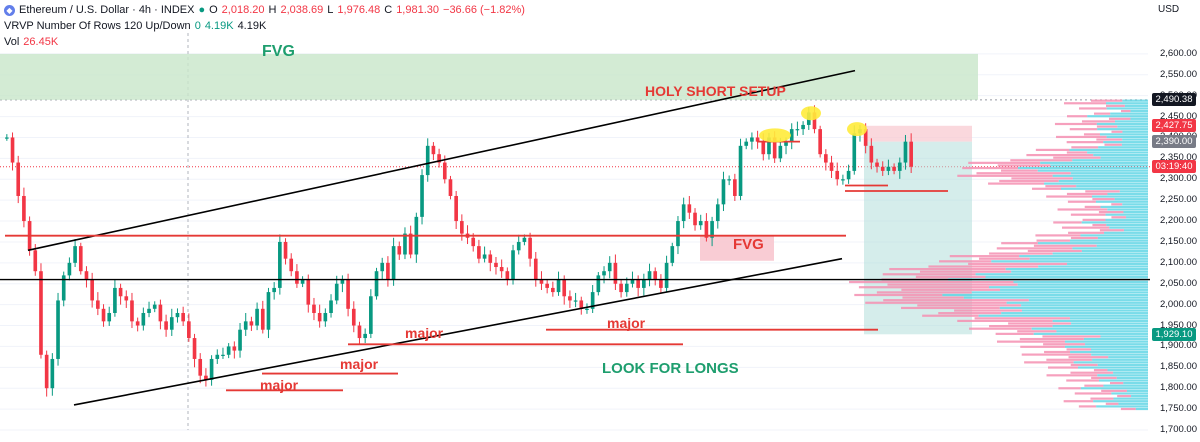  I want to click on vol-label: Vol, so click(12, 42).